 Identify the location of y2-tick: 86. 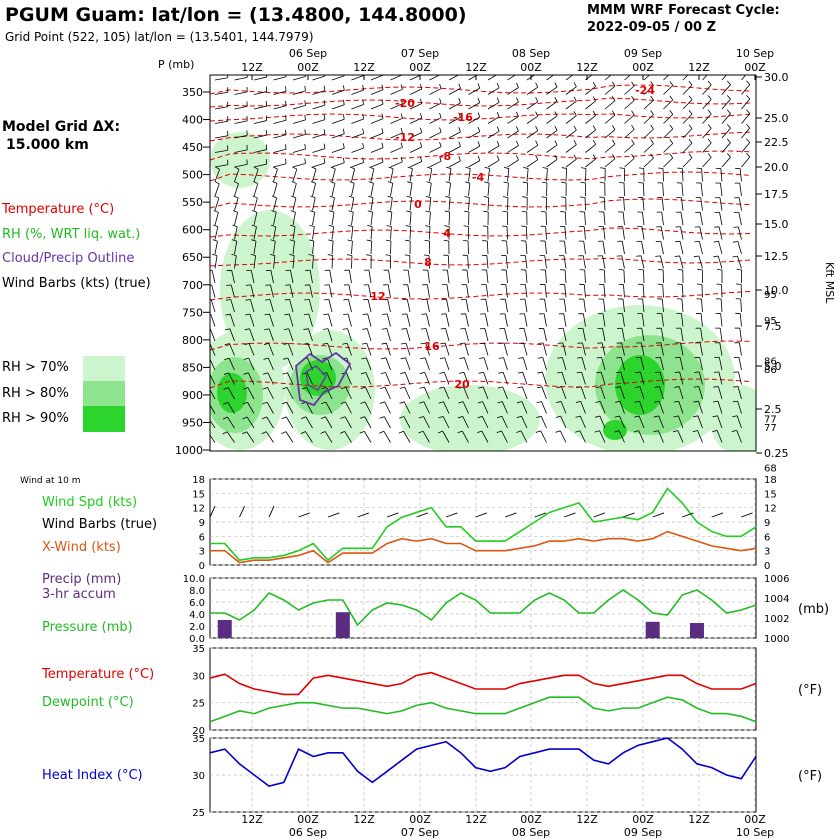
(770, 370).